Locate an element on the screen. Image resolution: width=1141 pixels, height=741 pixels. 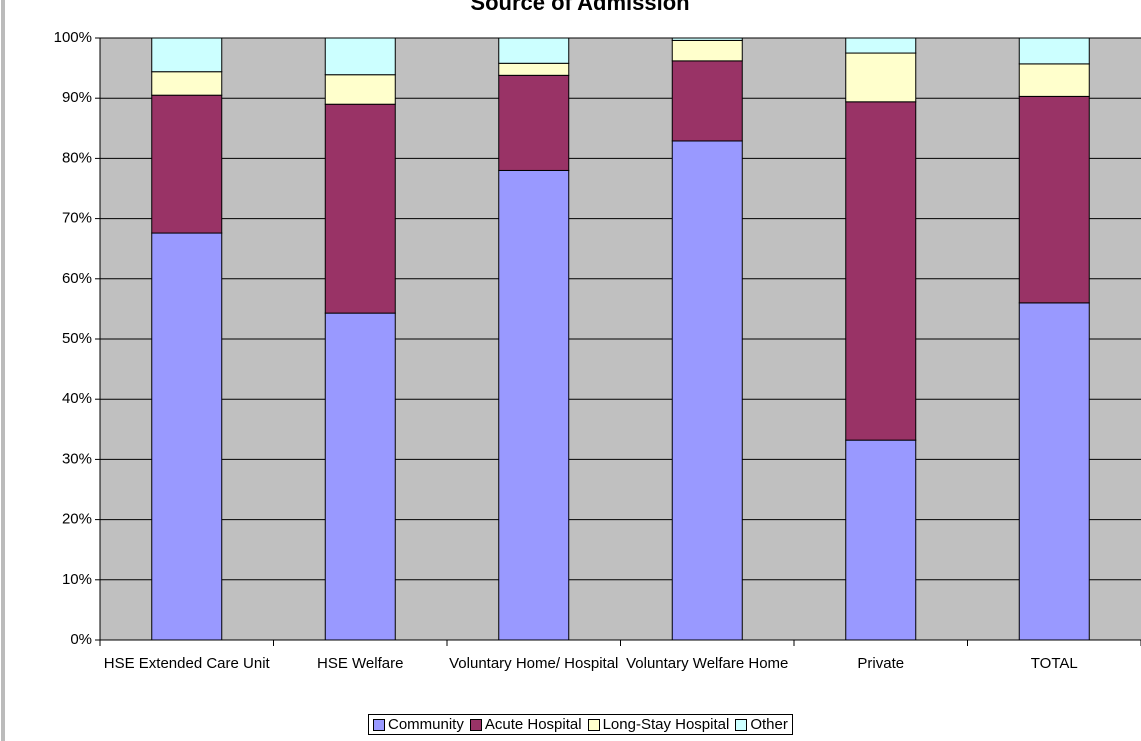
x-tick-label: Private is located at coordinates (881, 663).